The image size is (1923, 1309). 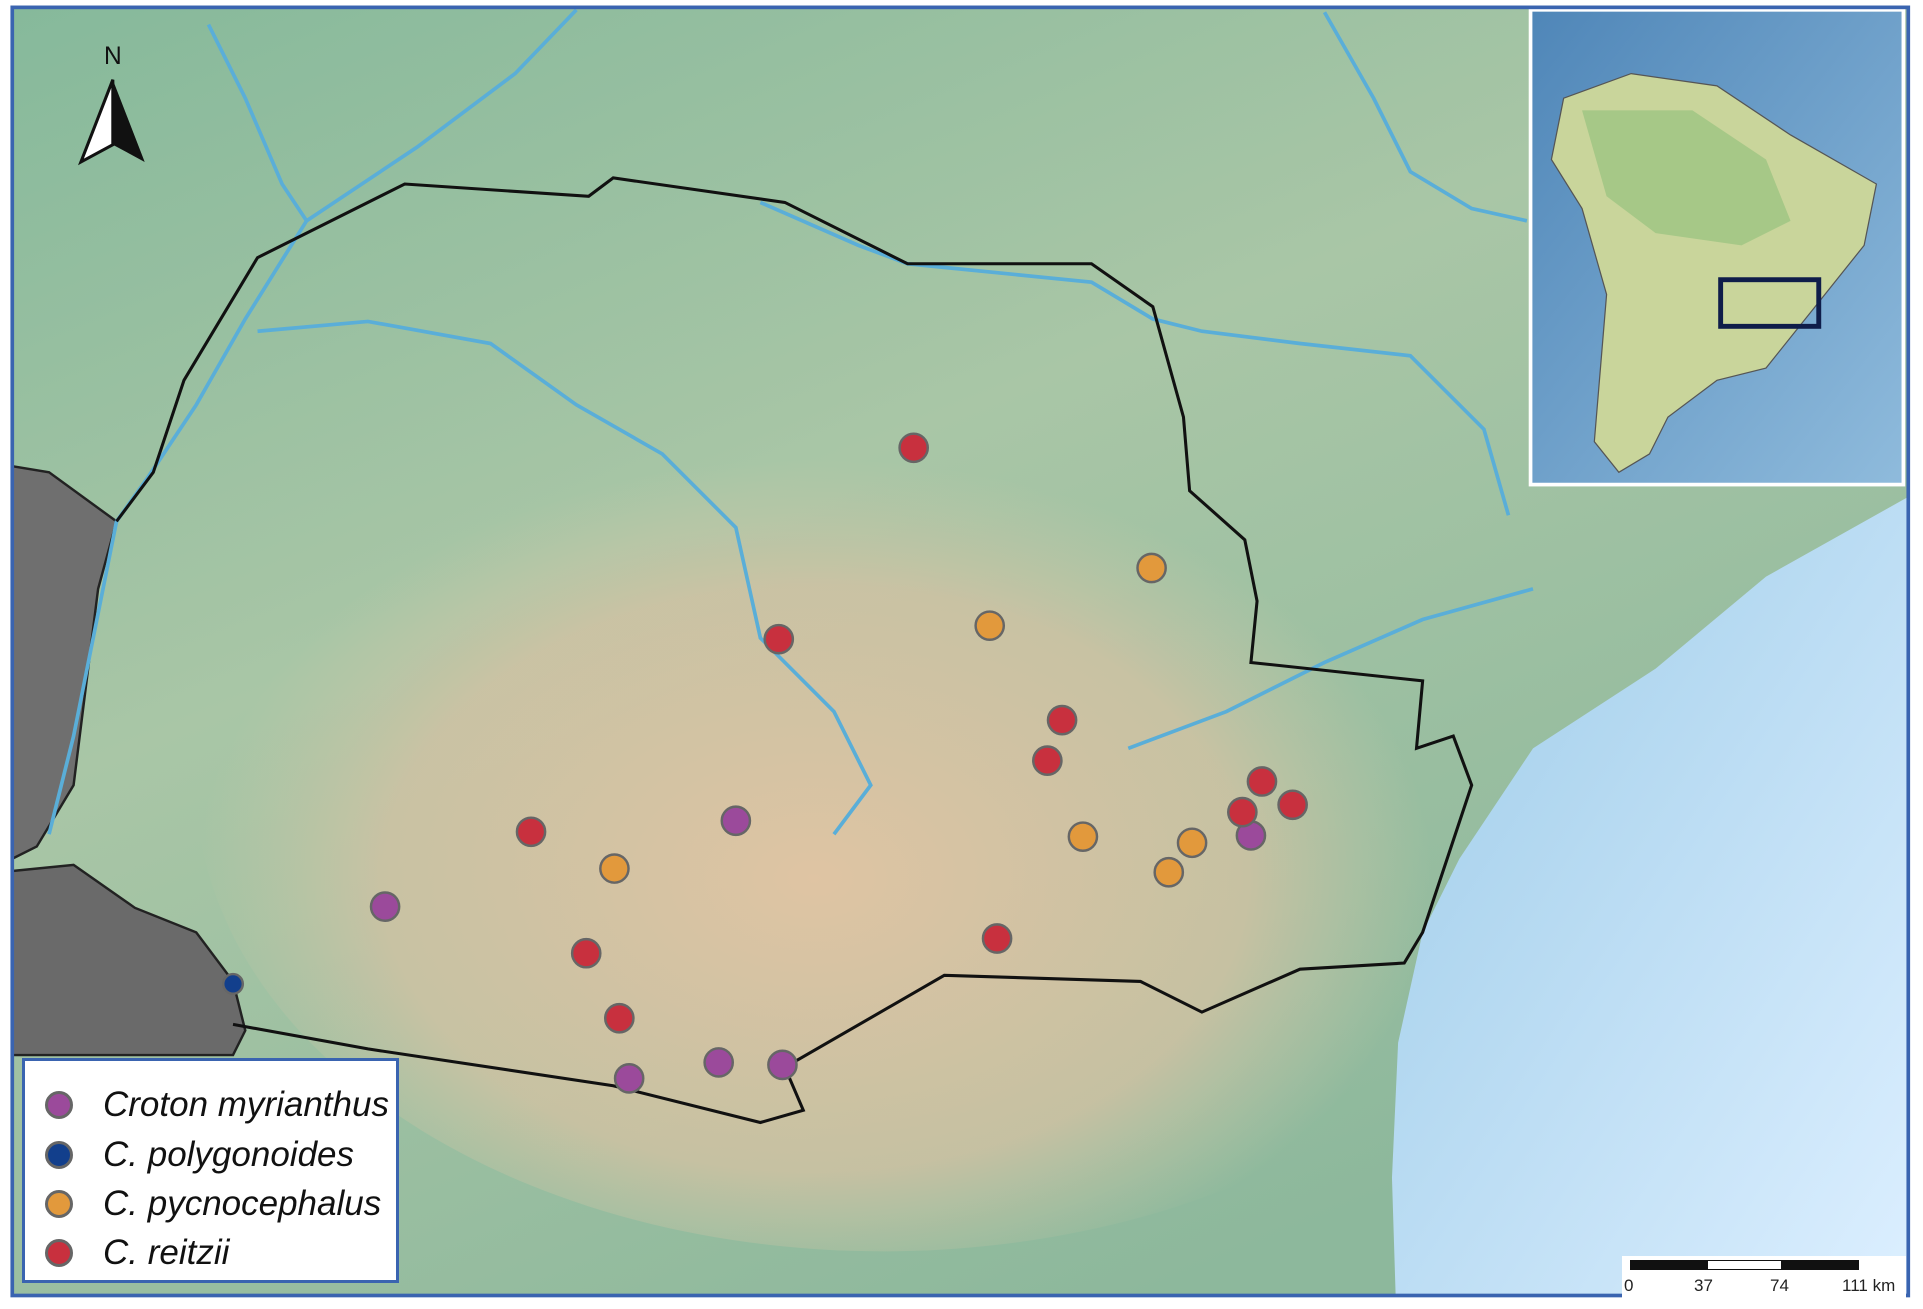 I want to click on scale-tick-0: 0, so click(x=1629, y=1285).